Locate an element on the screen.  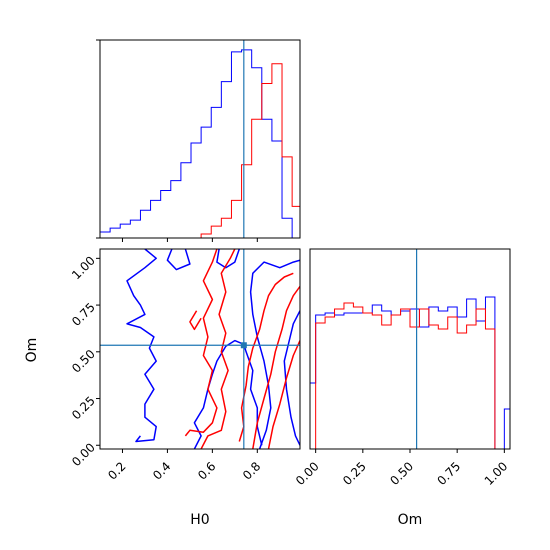
hist-om-xtick-label-3: 0.75 is located at coordinates (448, 473).